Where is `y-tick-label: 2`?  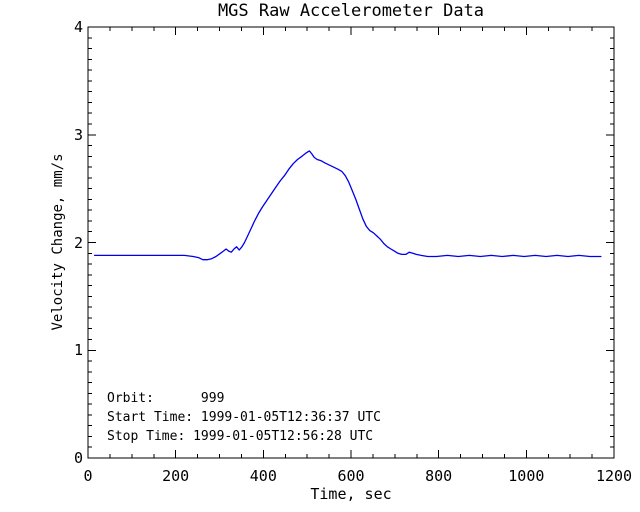
y-tick-label: 2 is located at coordinates (78, 242).